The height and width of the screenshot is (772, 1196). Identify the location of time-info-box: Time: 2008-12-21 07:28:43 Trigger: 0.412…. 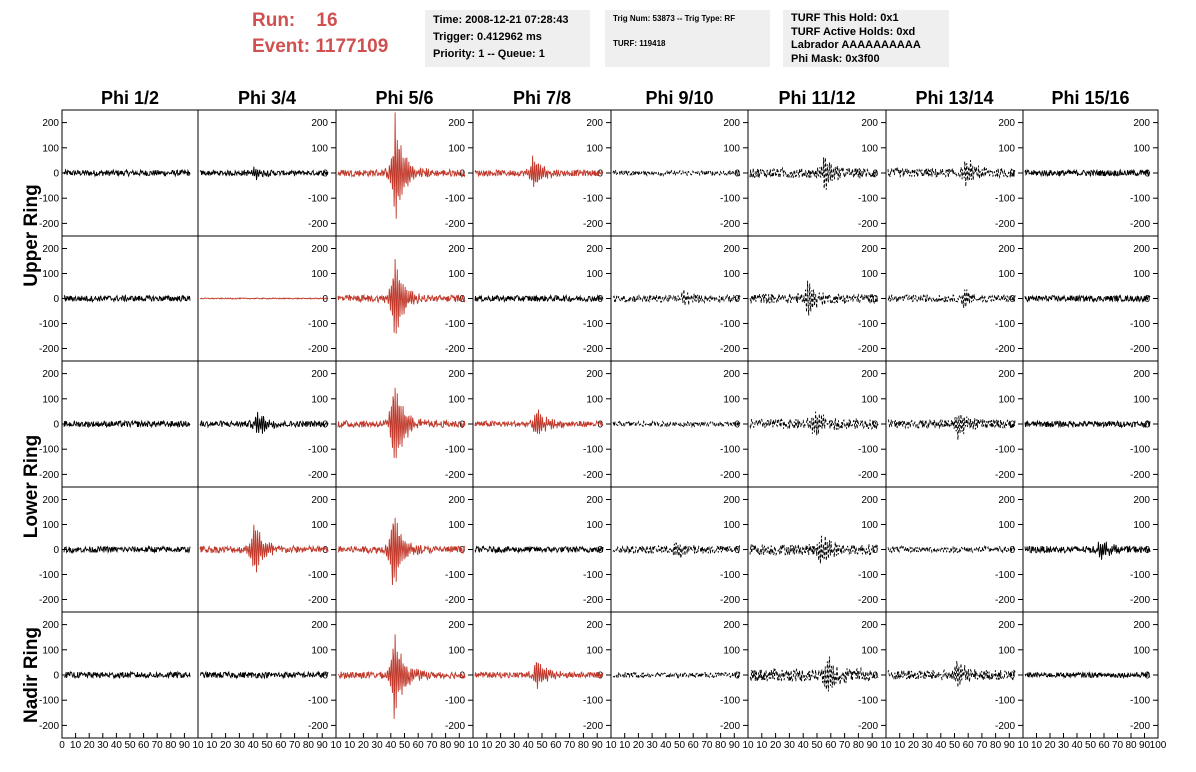
(507, 38).